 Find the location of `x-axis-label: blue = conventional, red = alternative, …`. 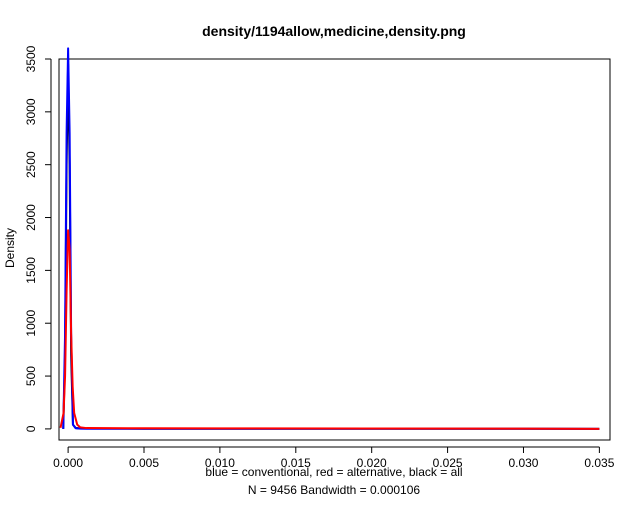

x-axis-label: blue = conventional, red = alternative, … is located at coordinates (333, 472).